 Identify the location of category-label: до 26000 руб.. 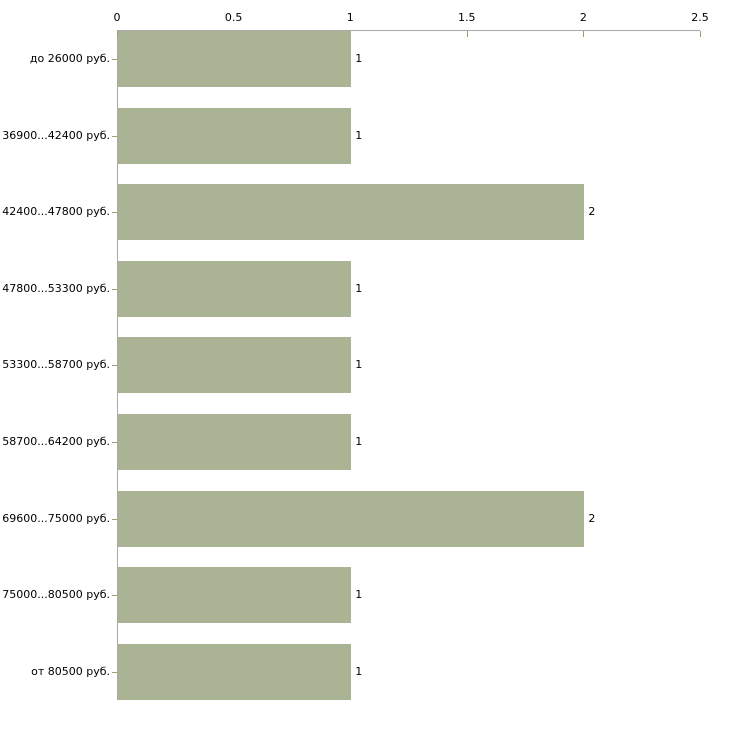
(69, 58).